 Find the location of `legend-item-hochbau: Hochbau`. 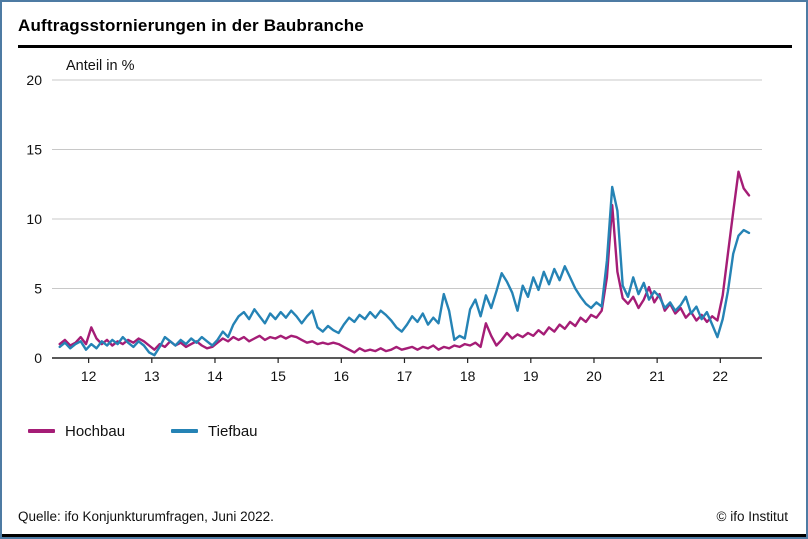

legend-item-hochbau: Hochbau is located at coordinates (76, 431).